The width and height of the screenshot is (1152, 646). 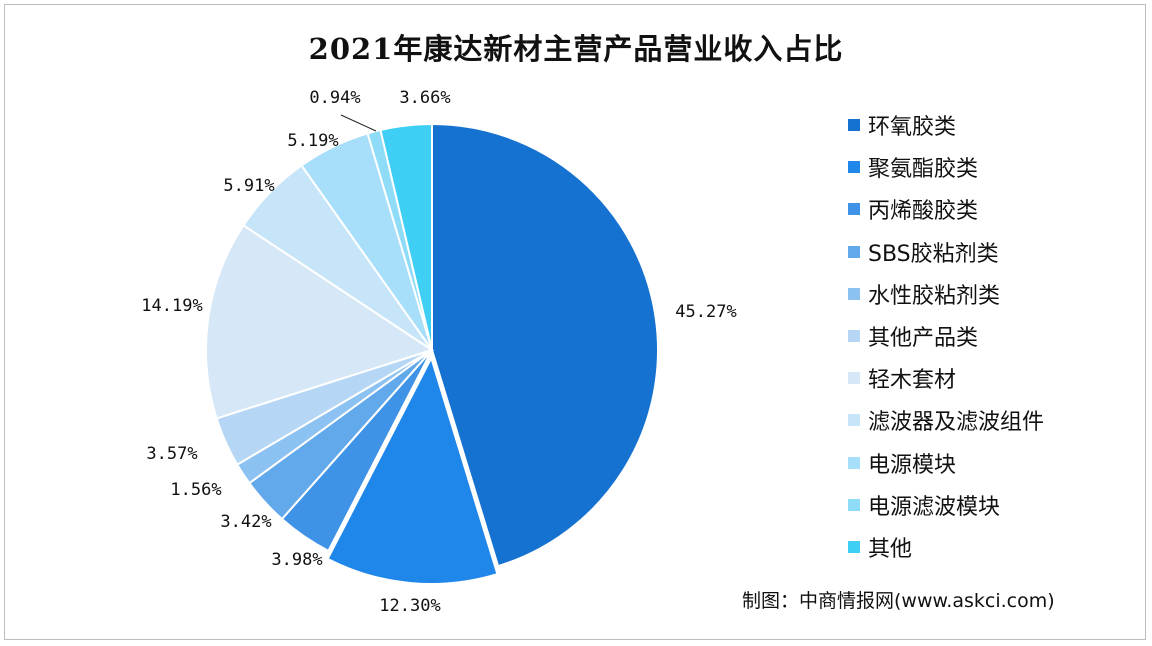 I want to click on legend-label: 滤波器及滤波组件, so click(x=956, y=423).